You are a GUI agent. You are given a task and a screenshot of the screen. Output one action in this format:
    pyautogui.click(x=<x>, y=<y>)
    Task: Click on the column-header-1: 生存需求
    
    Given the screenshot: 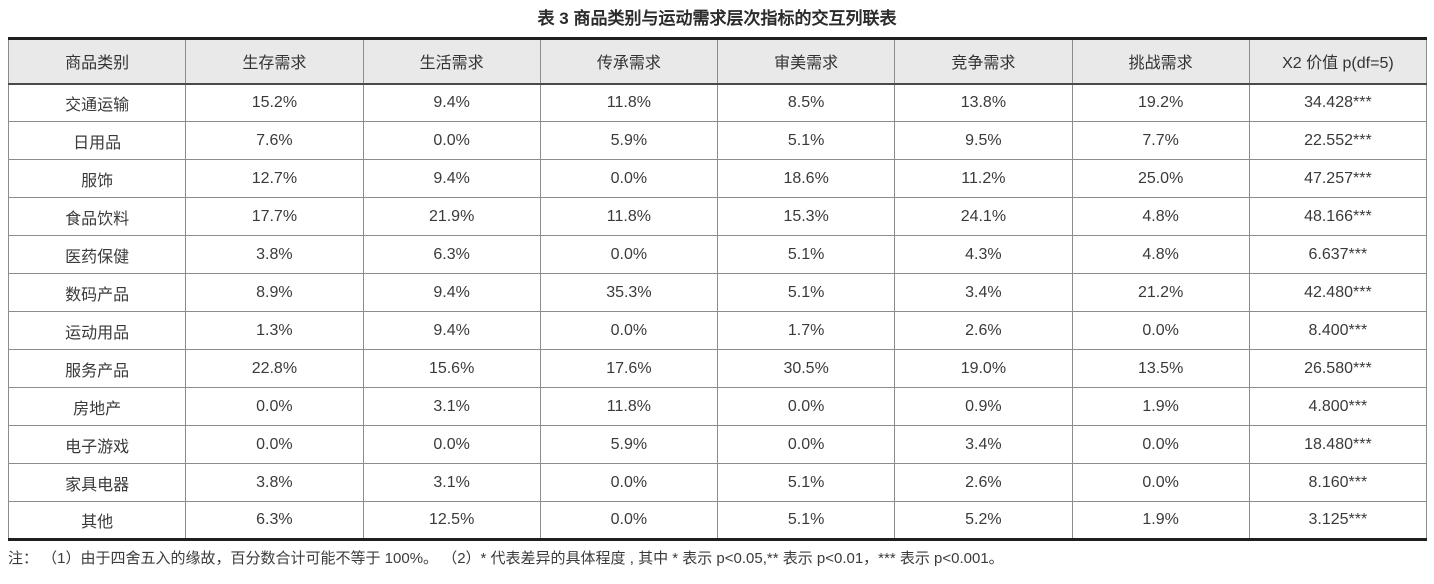 What is the action you would take?
    pyautogui.click(x=274, y=61)
    